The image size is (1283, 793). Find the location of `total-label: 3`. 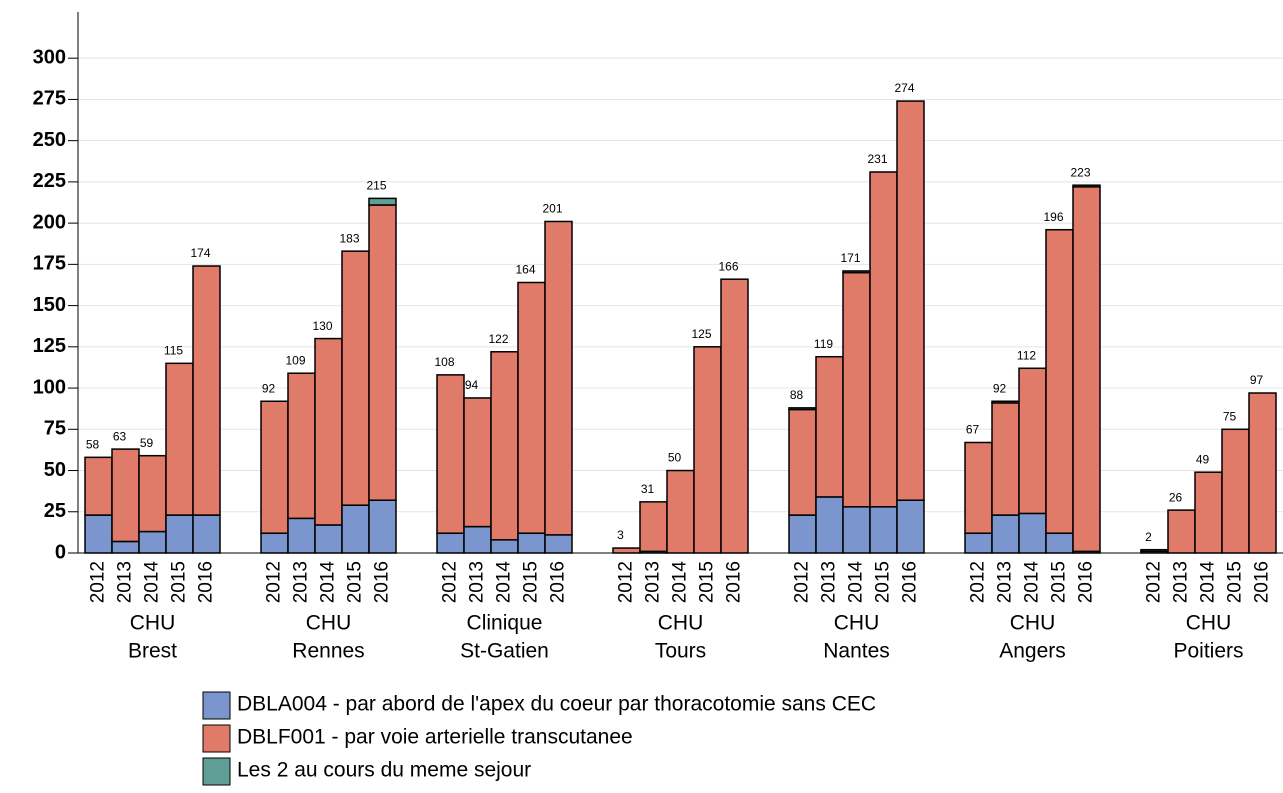

total-label: 3 is located at coordinates (620, 535).